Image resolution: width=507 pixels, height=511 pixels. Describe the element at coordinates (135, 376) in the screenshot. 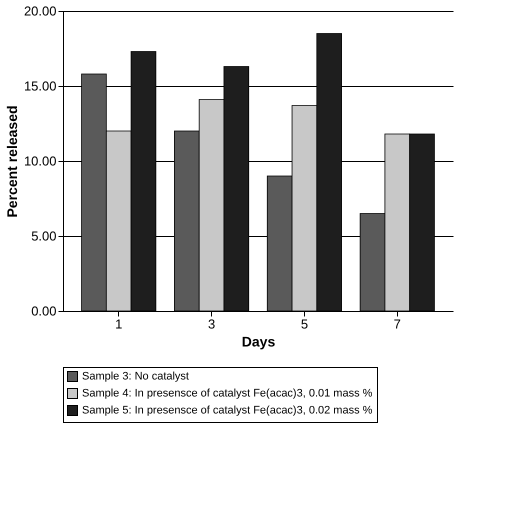

I see `legend-label: Sample 3: No catalyst` at that location.